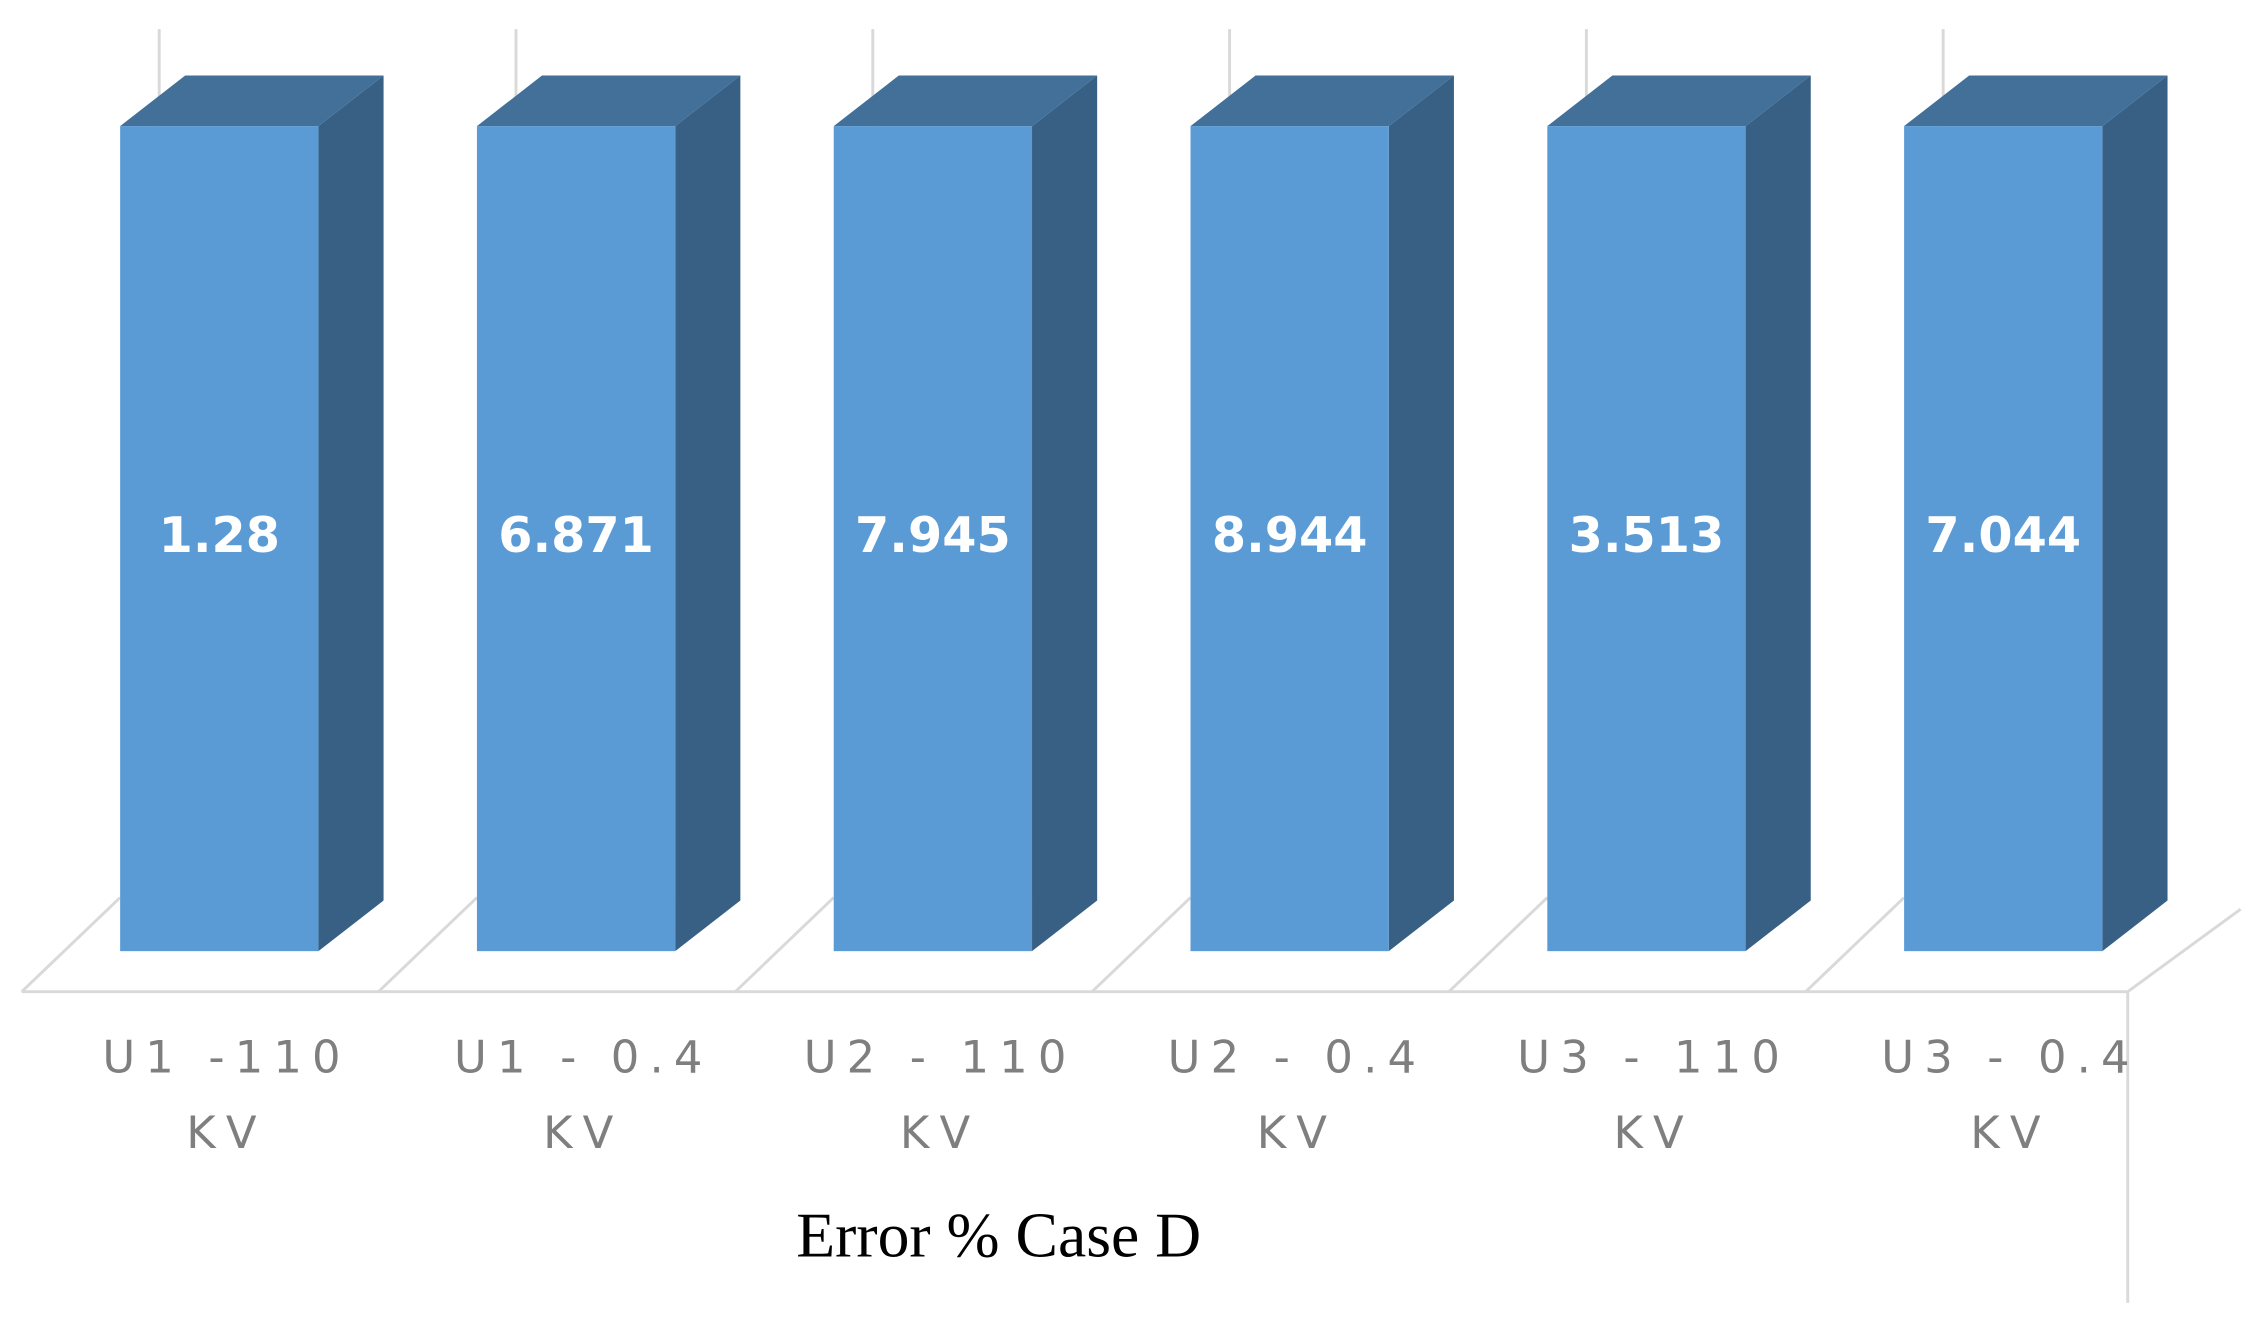  I want to click on value-label: 7.044, so click(2003, 535).